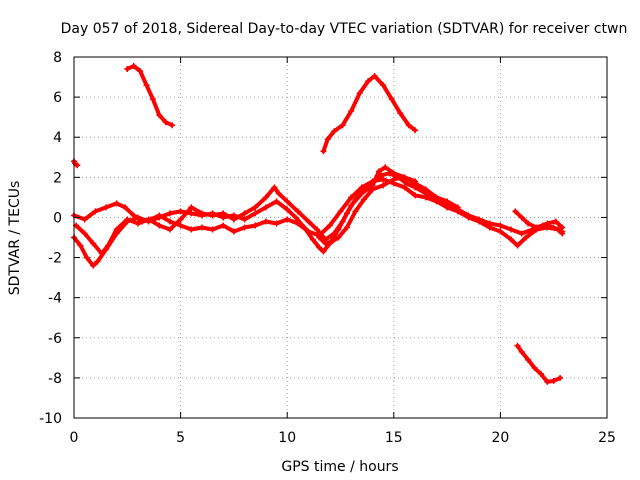 This screenshot has height=480, width=640. I want to click on y-tick-label: 4, so click(57, 138).